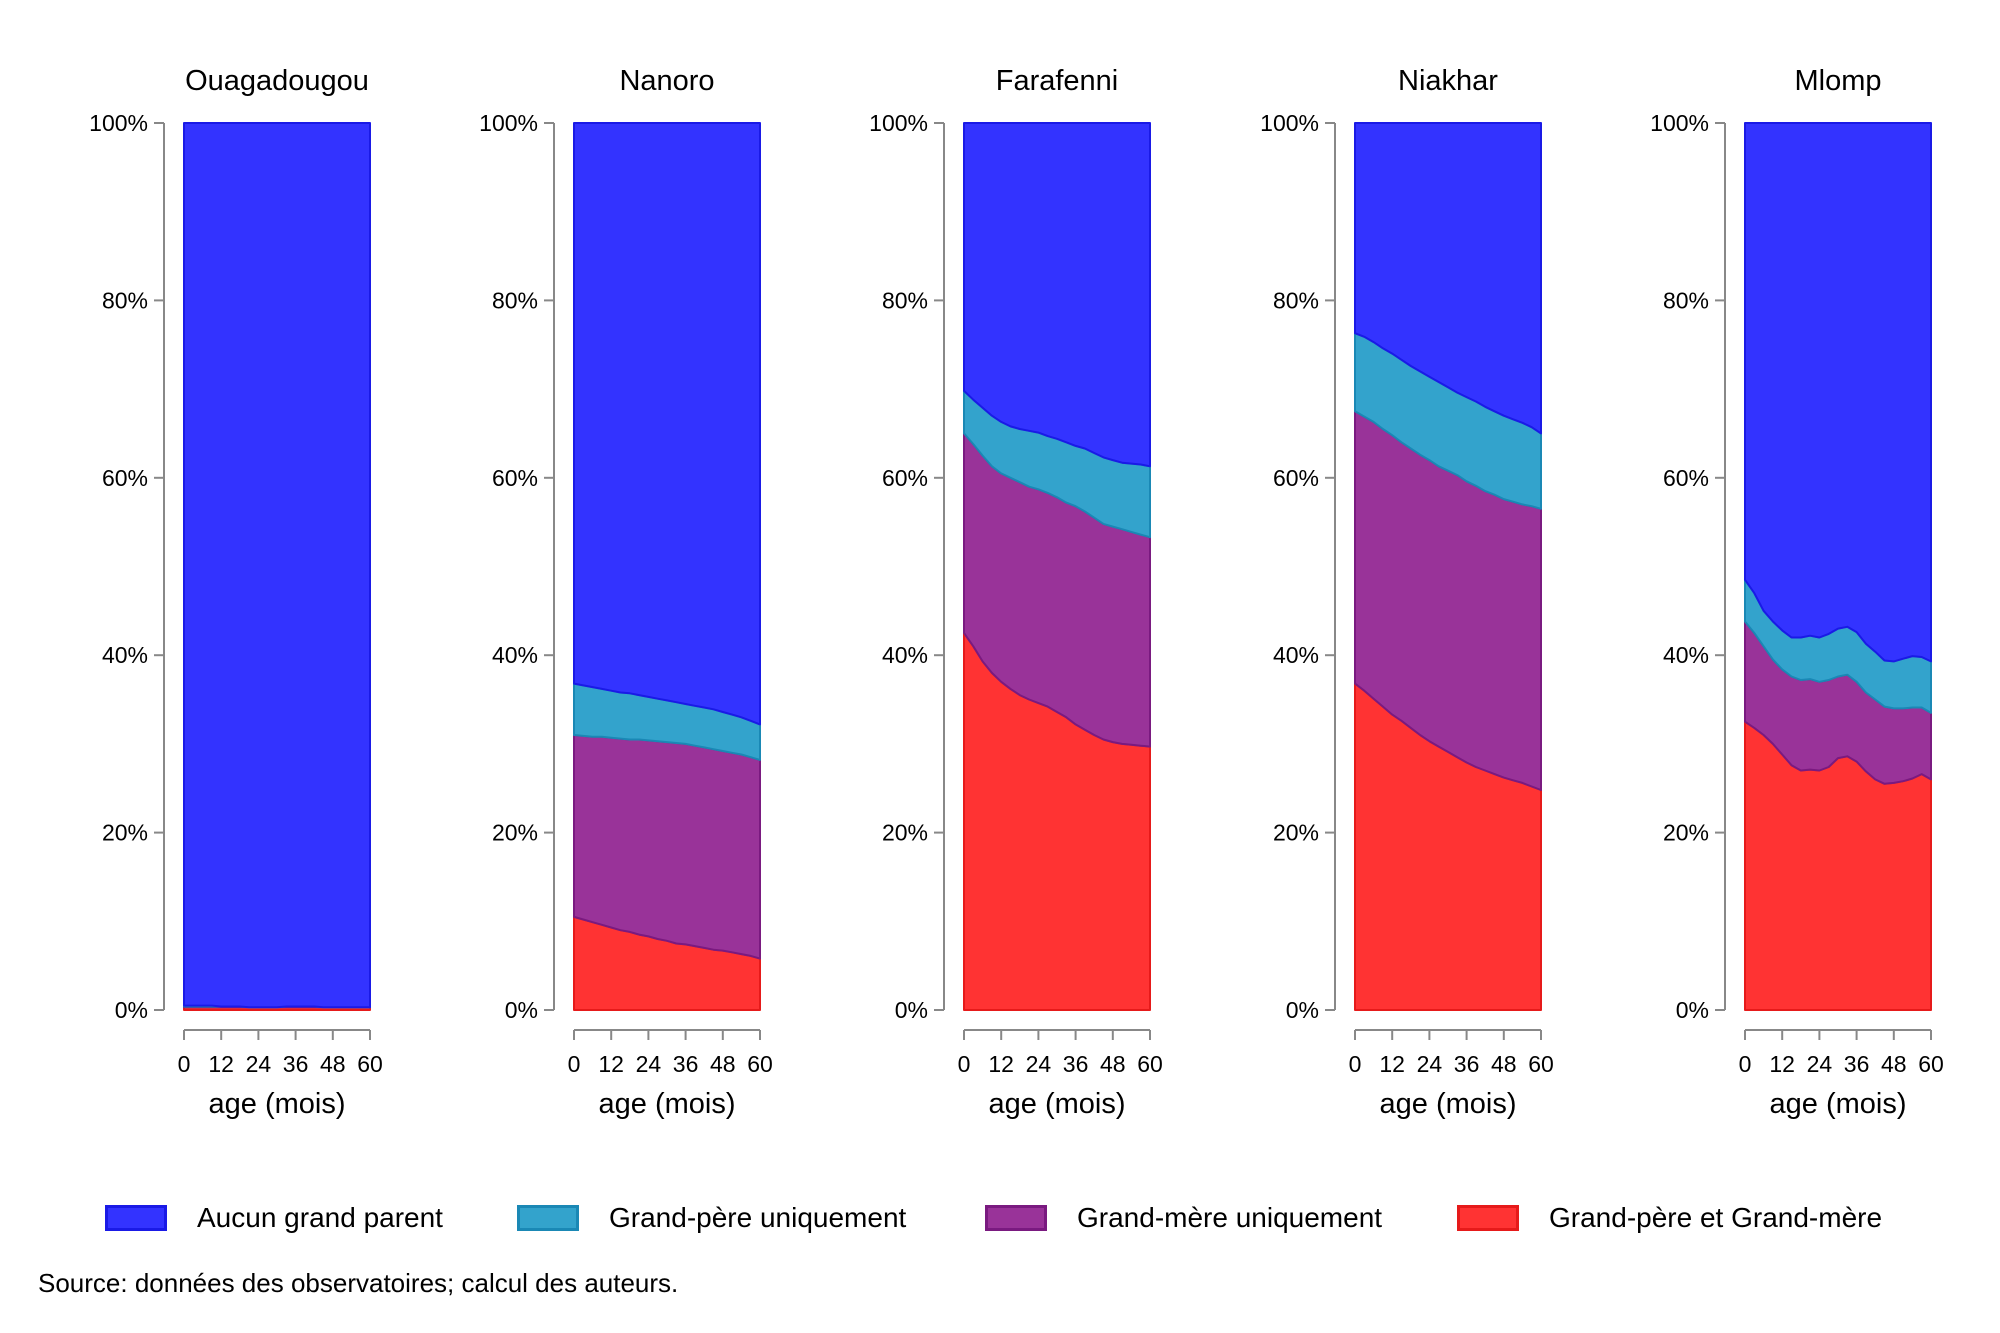  Describe the element at coordinates (666, 81) in the screenshot. I see `panel-title-nanoro: Nanoro` at that location.